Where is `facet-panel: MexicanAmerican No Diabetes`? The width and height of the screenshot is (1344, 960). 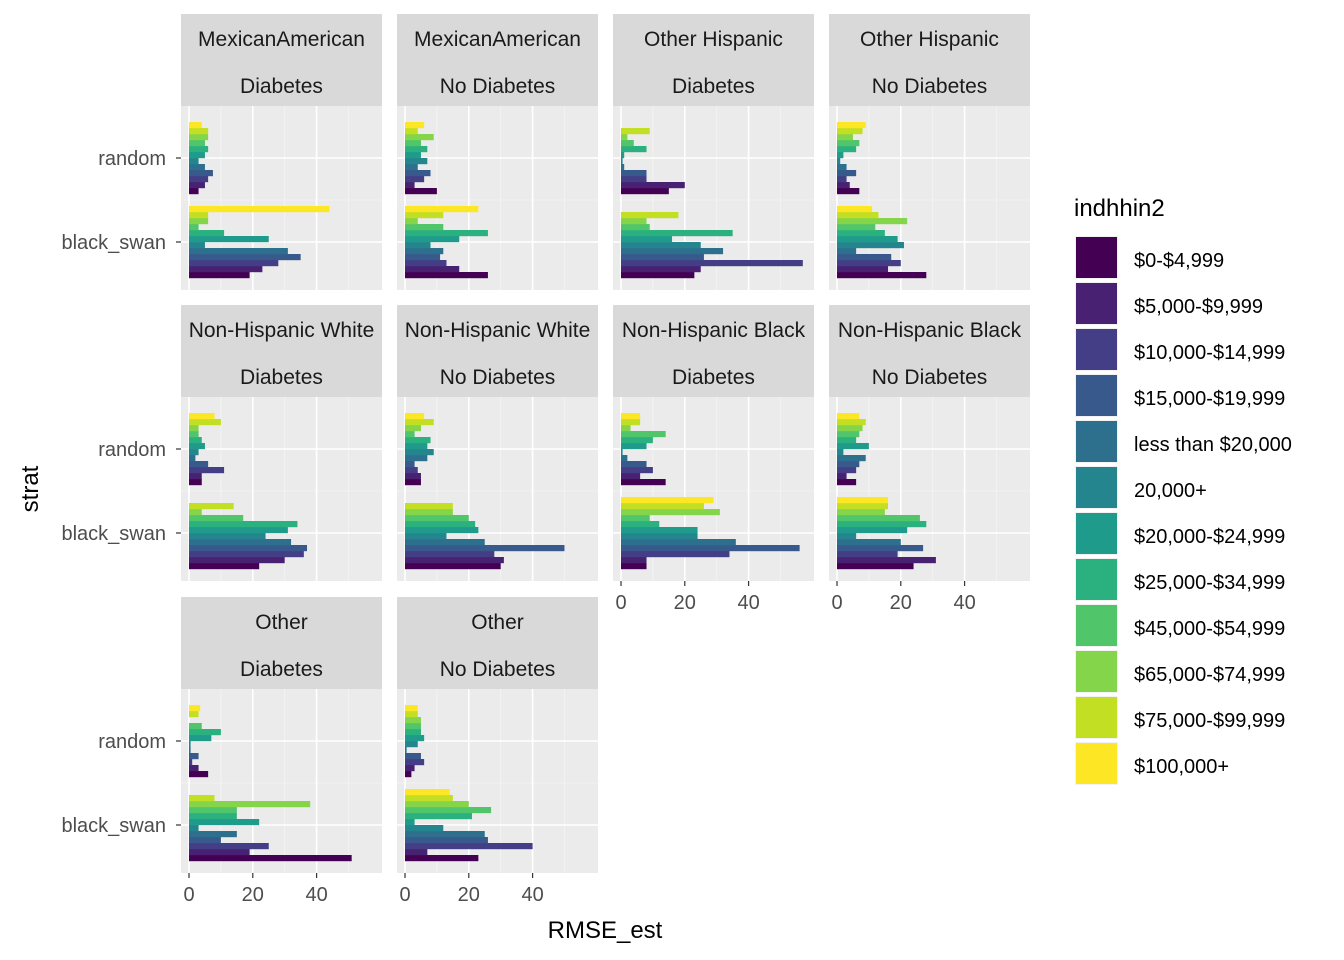
facet-panel: MexicanAmerican No Diabetes is located at coordinates (497, 152).